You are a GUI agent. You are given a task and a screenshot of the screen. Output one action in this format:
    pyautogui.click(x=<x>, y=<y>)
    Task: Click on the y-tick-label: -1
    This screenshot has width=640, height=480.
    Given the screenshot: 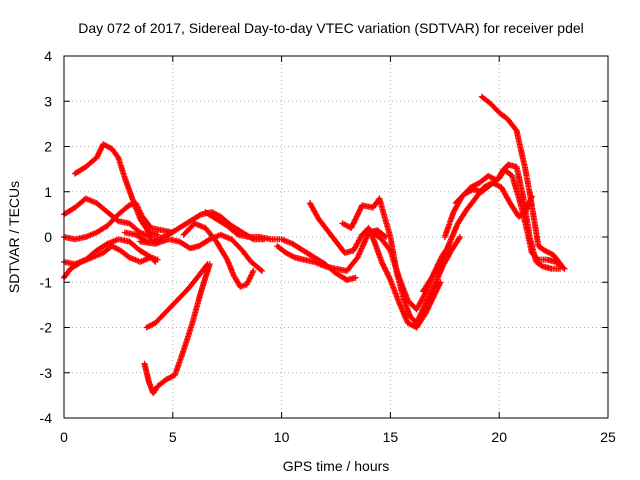 What is the action you would take?
    pyautogui.click(x=46, y=282)
    